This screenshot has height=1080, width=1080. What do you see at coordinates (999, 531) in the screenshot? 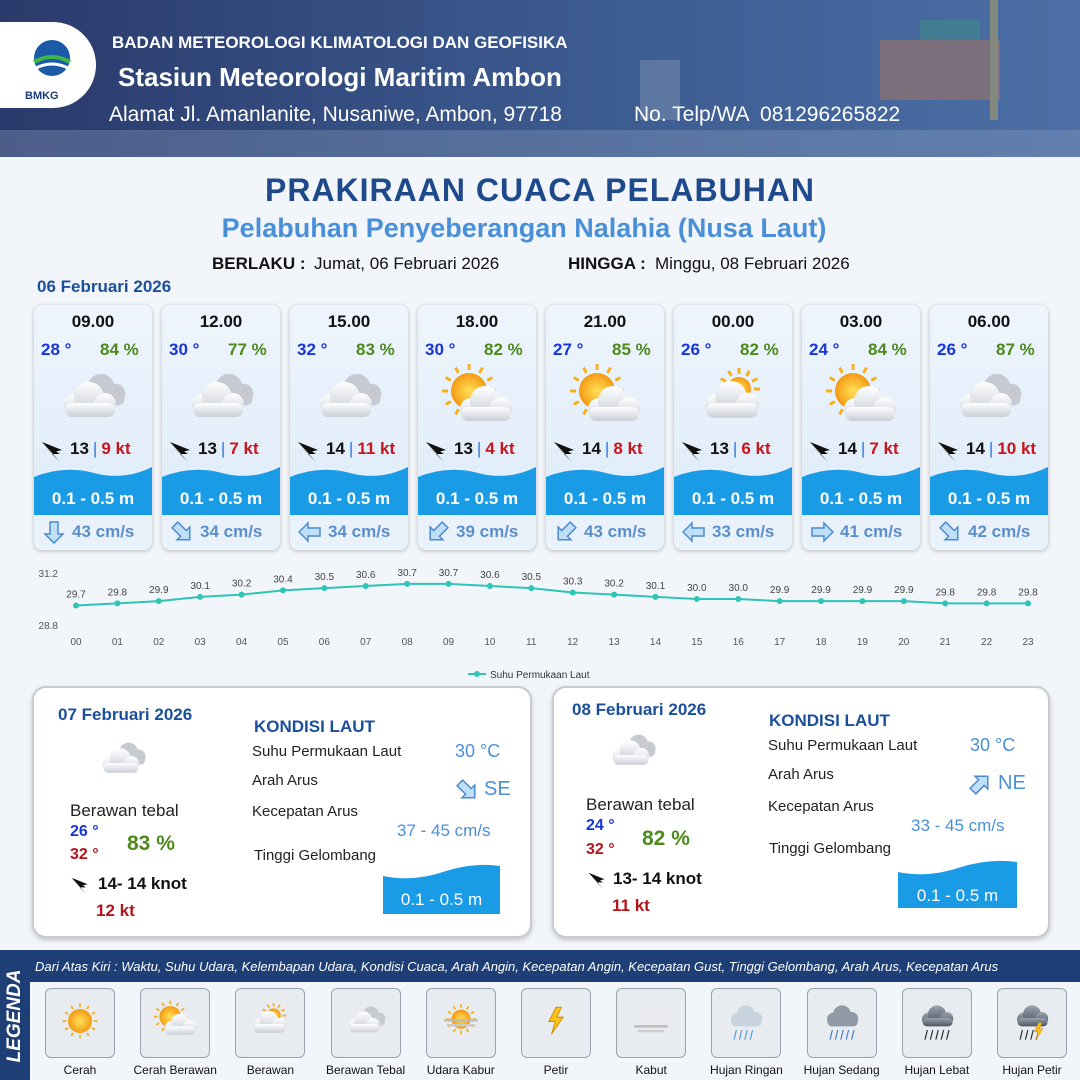
I see `current-speed: 42 cm/s` at bounding box center [999, 531].